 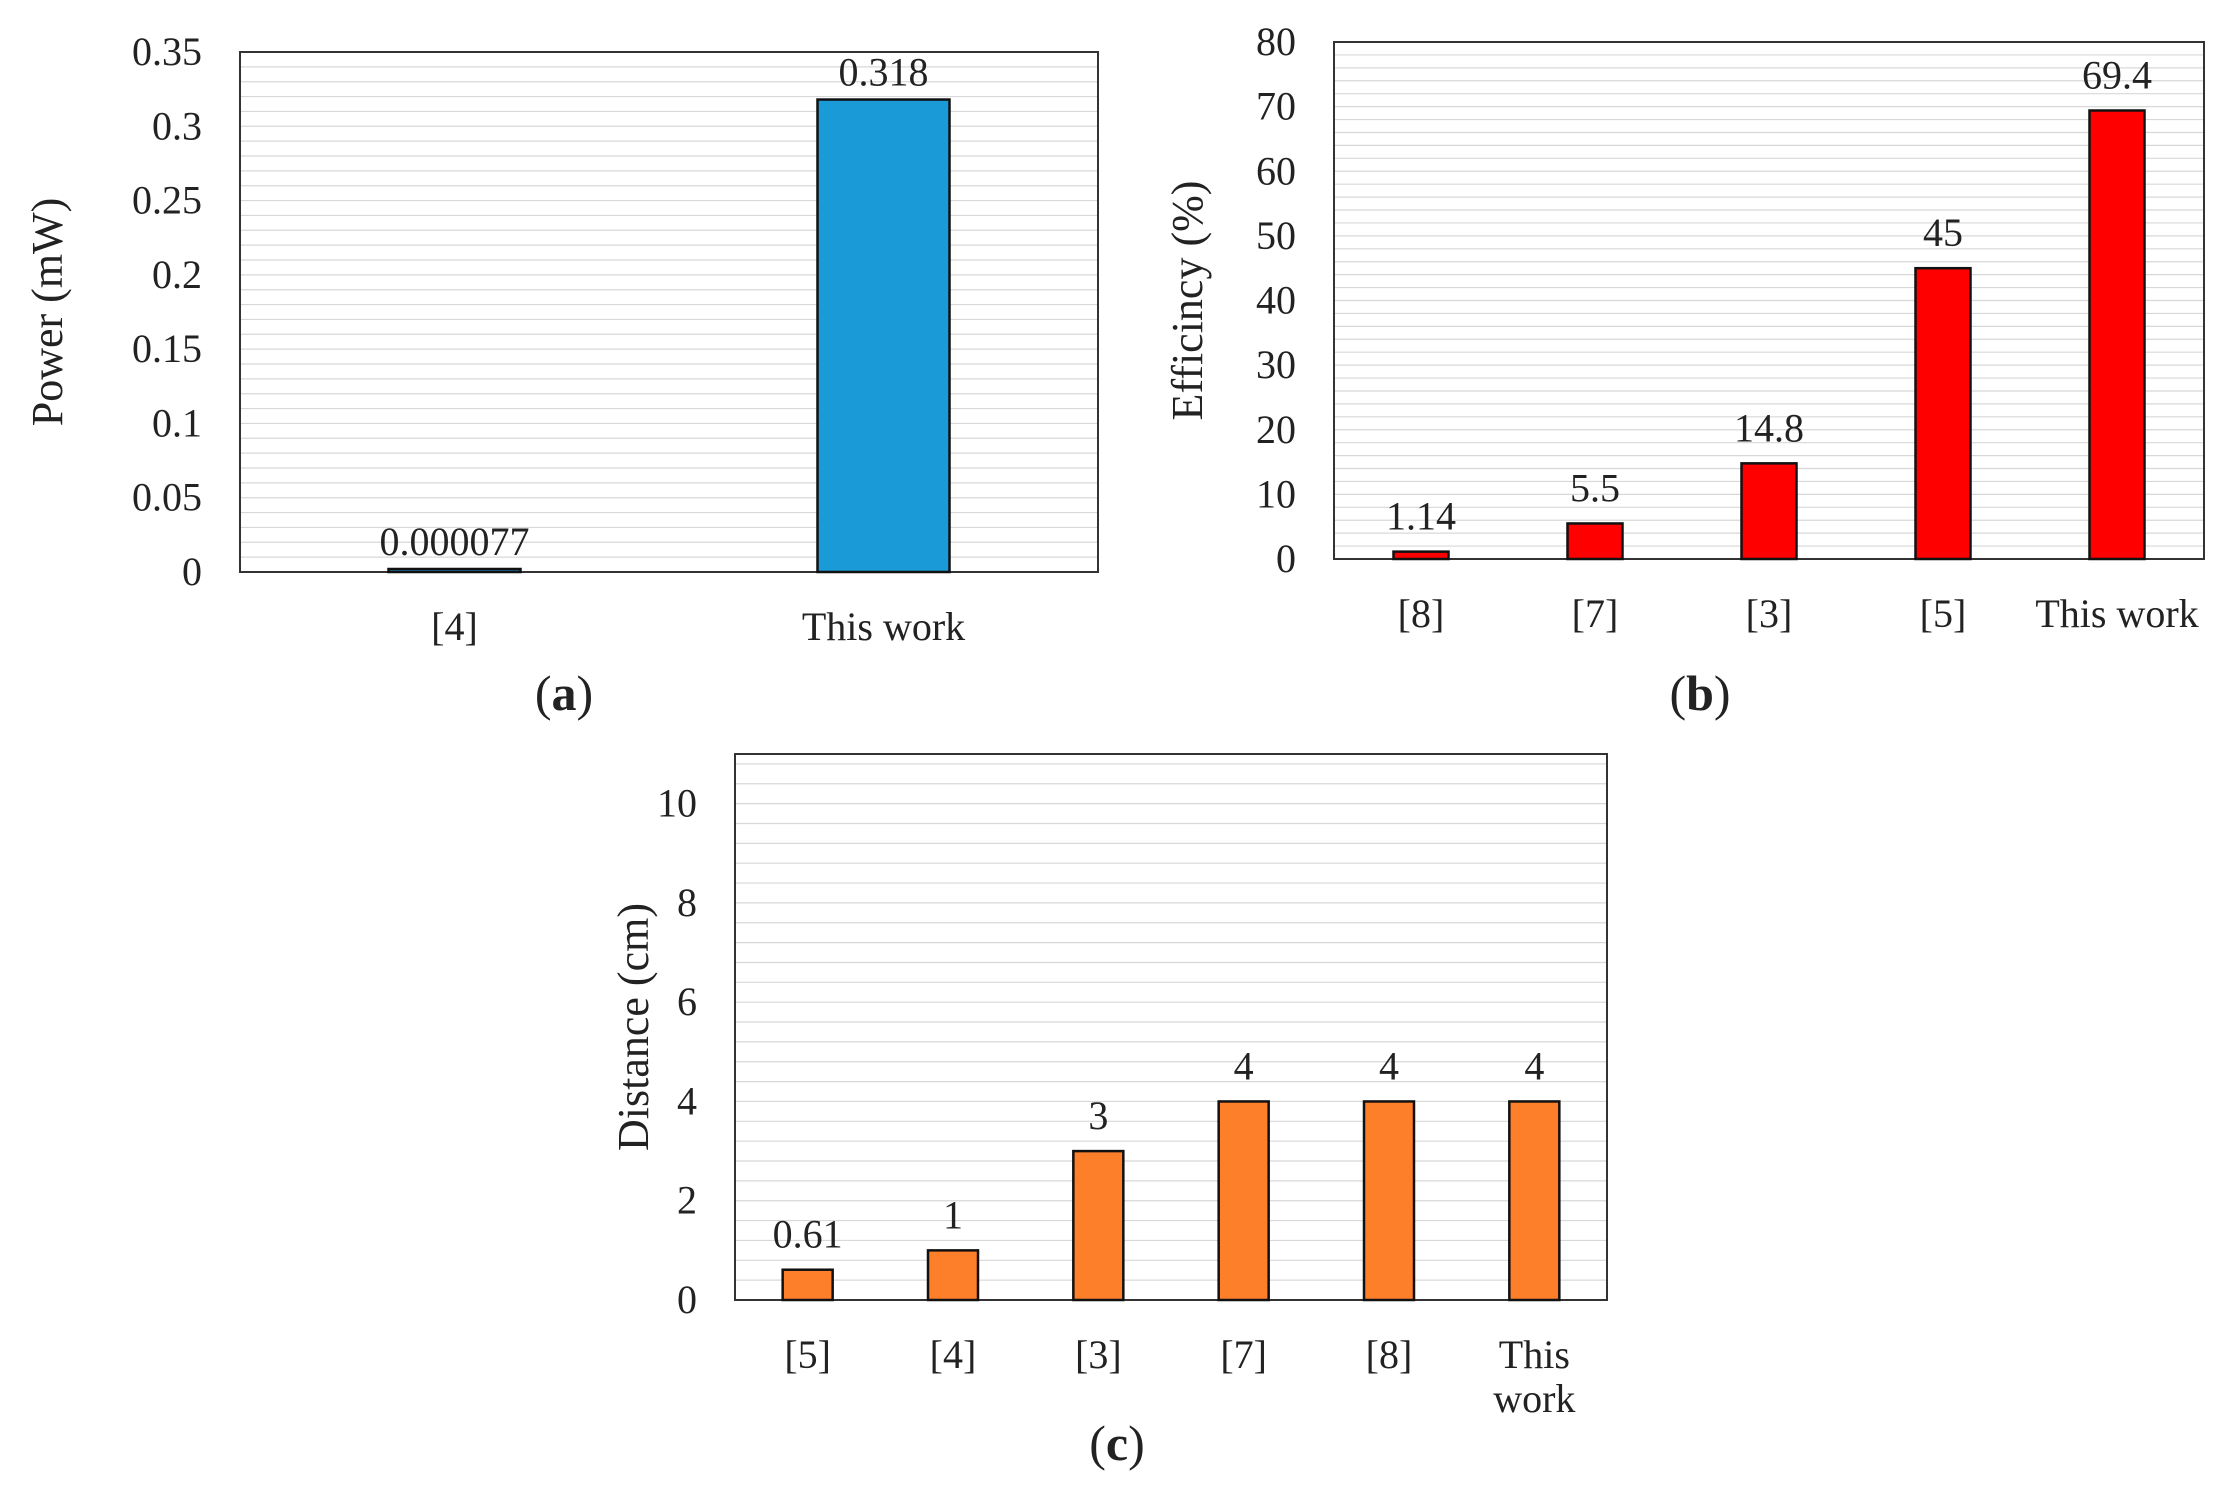 What do you see at coordinates (1276, 170) in the screenshot?
I see `y-tick-label: 60` at bounding box center [1276, 170].